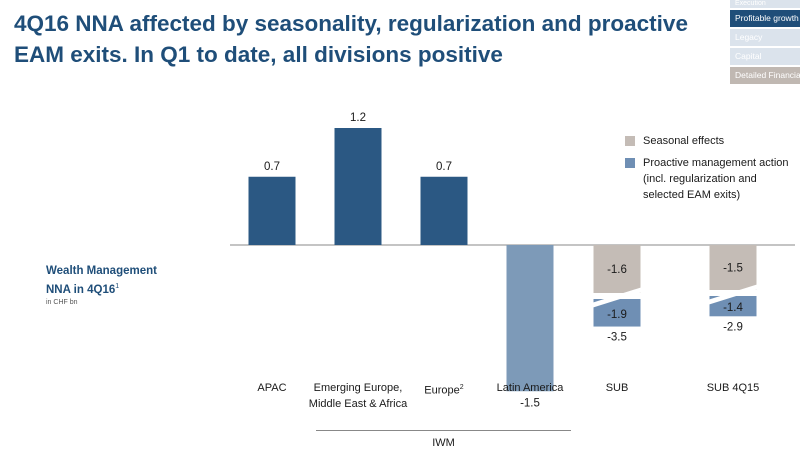  What do you see at coordinates (530, 388) in the screenshot?
I see `category-label-latin-america: Latin America` at bounding box center [530, 388].